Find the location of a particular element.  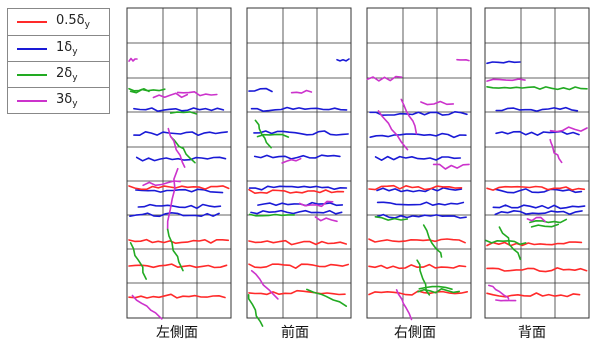

panel-label-left-side: 左側面 is located at coordinates (177, 333).